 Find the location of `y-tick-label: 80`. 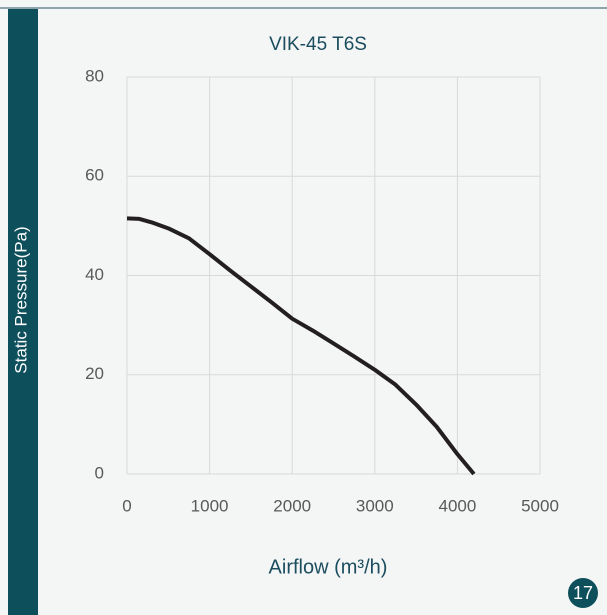

y-tick-label: 80 is located at coordinates (94, 75).